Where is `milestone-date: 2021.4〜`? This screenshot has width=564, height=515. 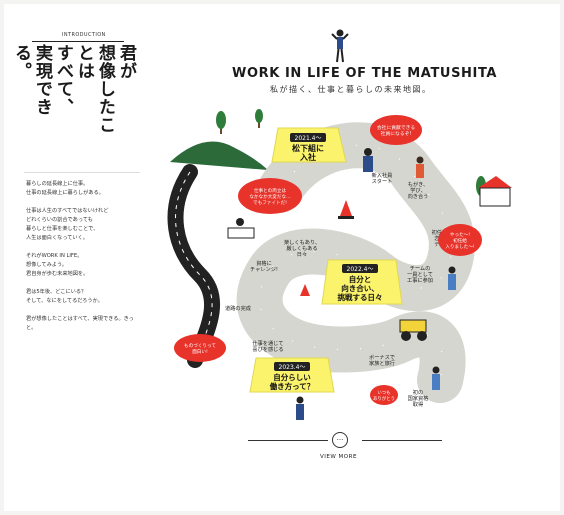 milestone-date: 2021.4〜 is located at coordinates (308, 138).